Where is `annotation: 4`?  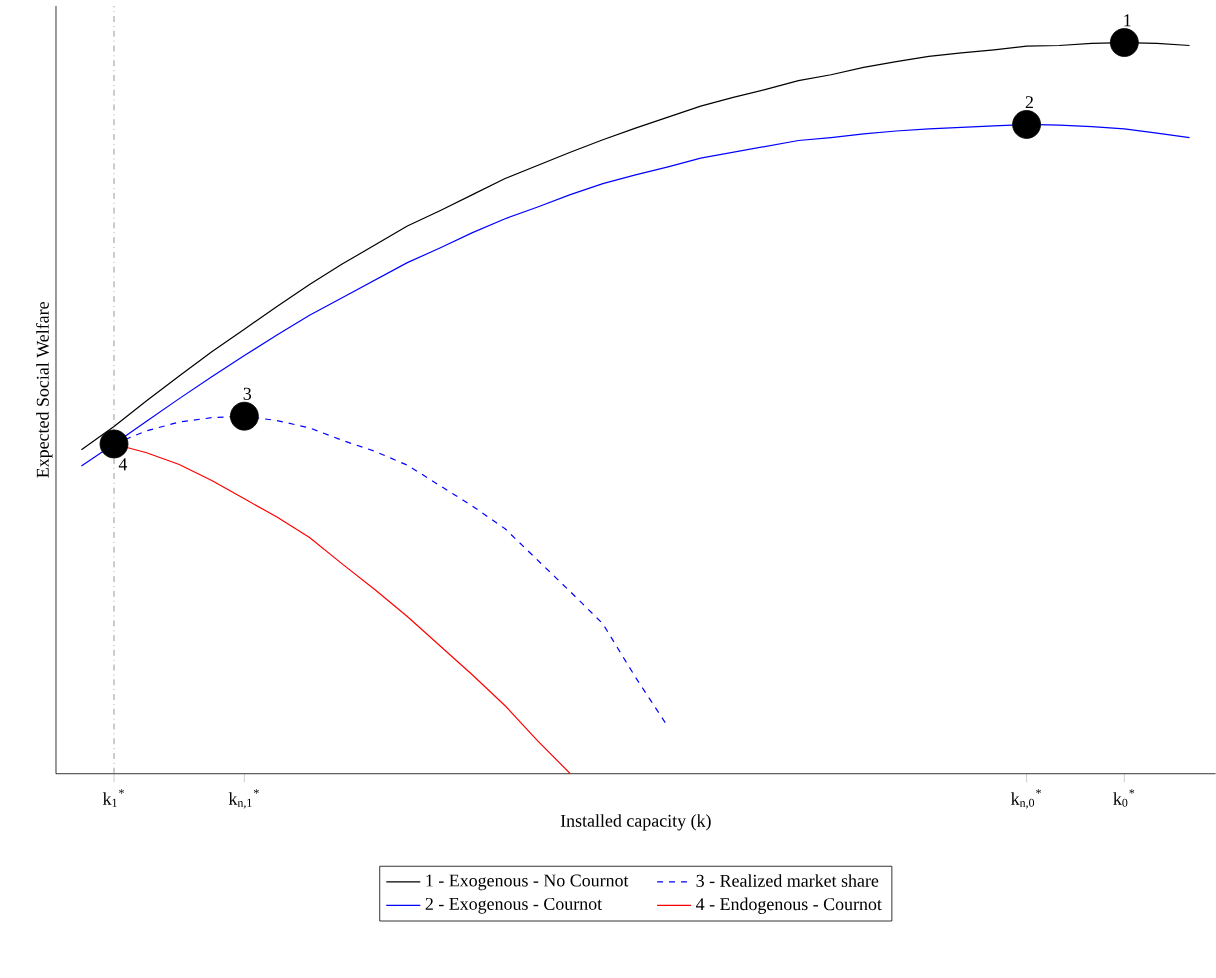
annotation: 4 is located at coordinates (123, 464).